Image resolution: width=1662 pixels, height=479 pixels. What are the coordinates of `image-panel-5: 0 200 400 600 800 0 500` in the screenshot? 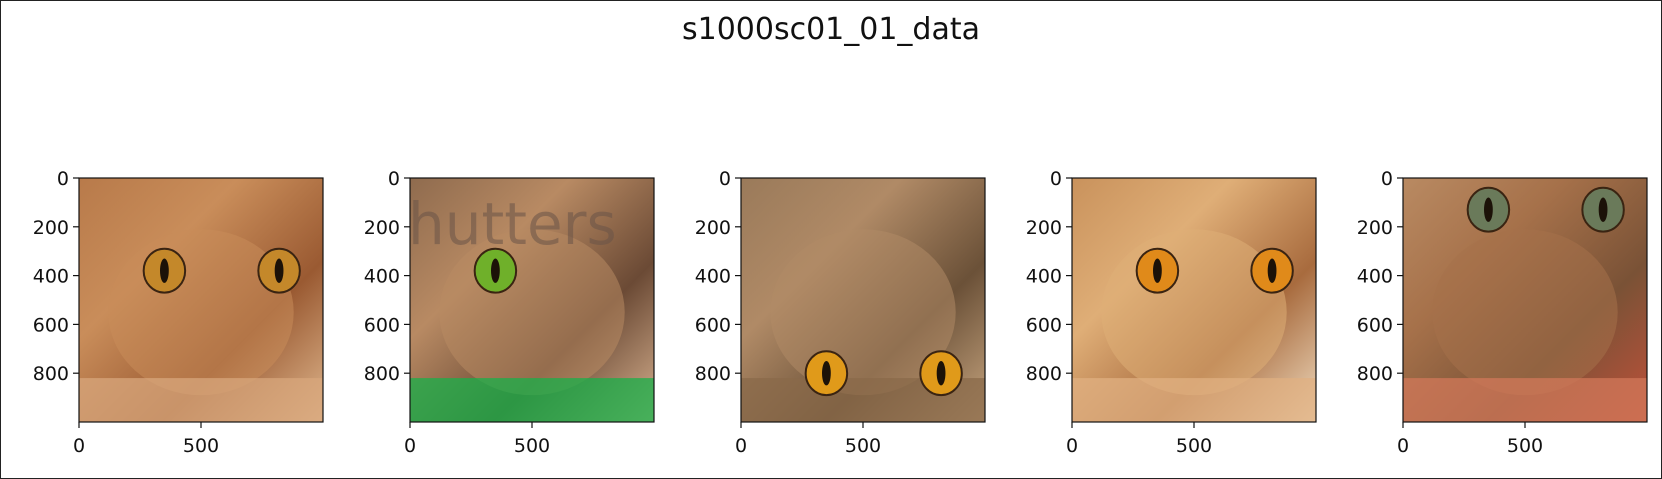 It's located at (1502, 312).